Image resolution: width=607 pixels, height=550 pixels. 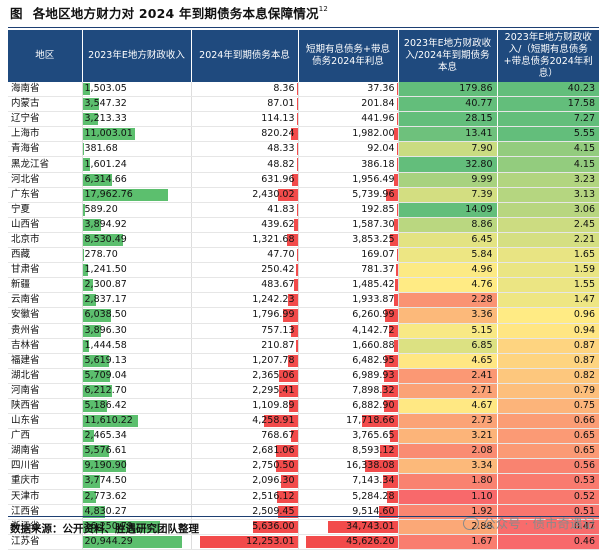 I want to click on principal-cell: 12,253.01, so click(x=244, y=541).